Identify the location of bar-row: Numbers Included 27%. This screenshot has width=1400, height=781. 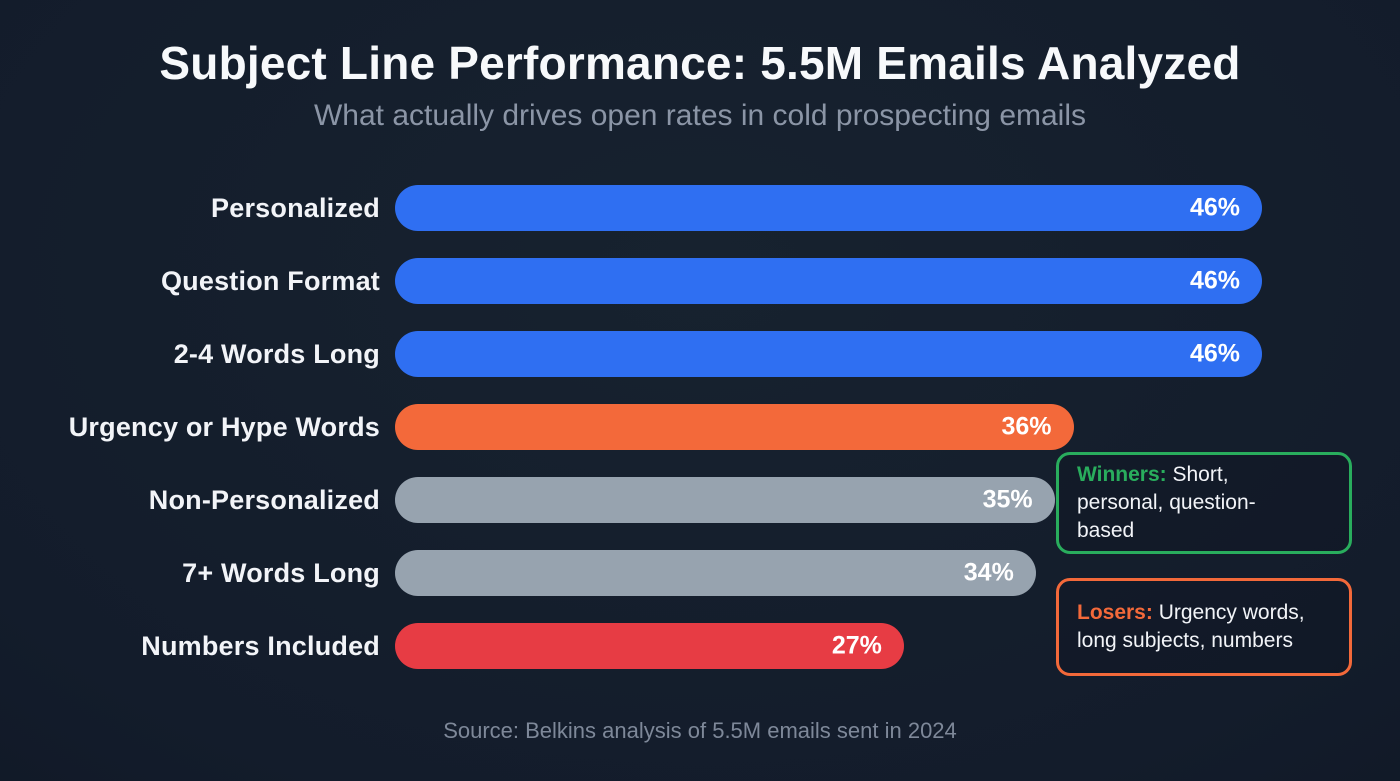
(649, 646).